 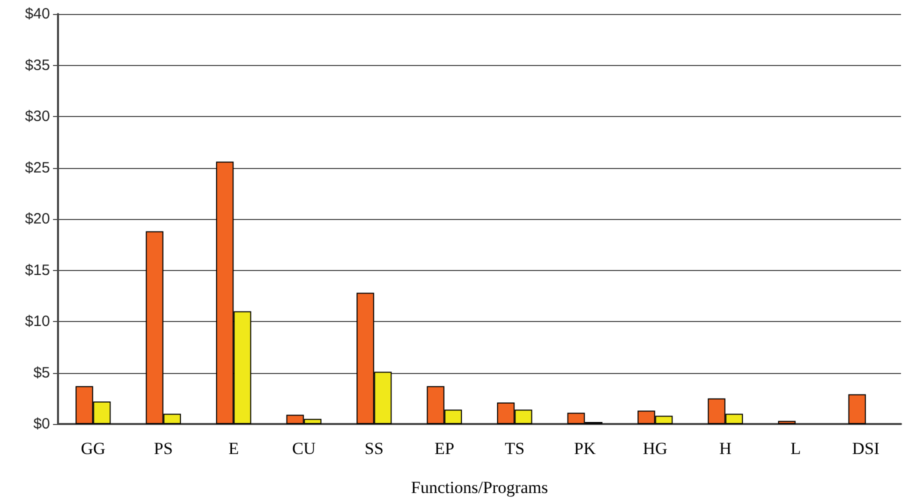 What do you see at coordinates (374, 448) in the screenshot?
I see `x-tick-label: SS` at bounding box center [374, 448].